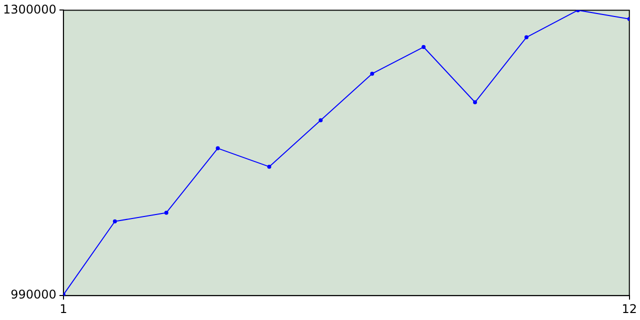 The width and height of the screenshot is (640, 320). I want to click on x-tick-label: 1, so click(64, 309).